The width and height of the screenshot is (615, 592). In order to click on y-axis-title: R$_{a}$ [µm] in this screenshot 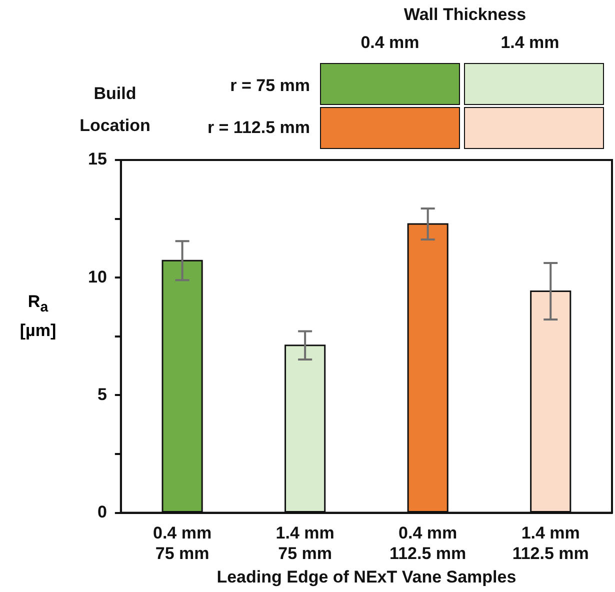, I will do `click(38, 316)`.